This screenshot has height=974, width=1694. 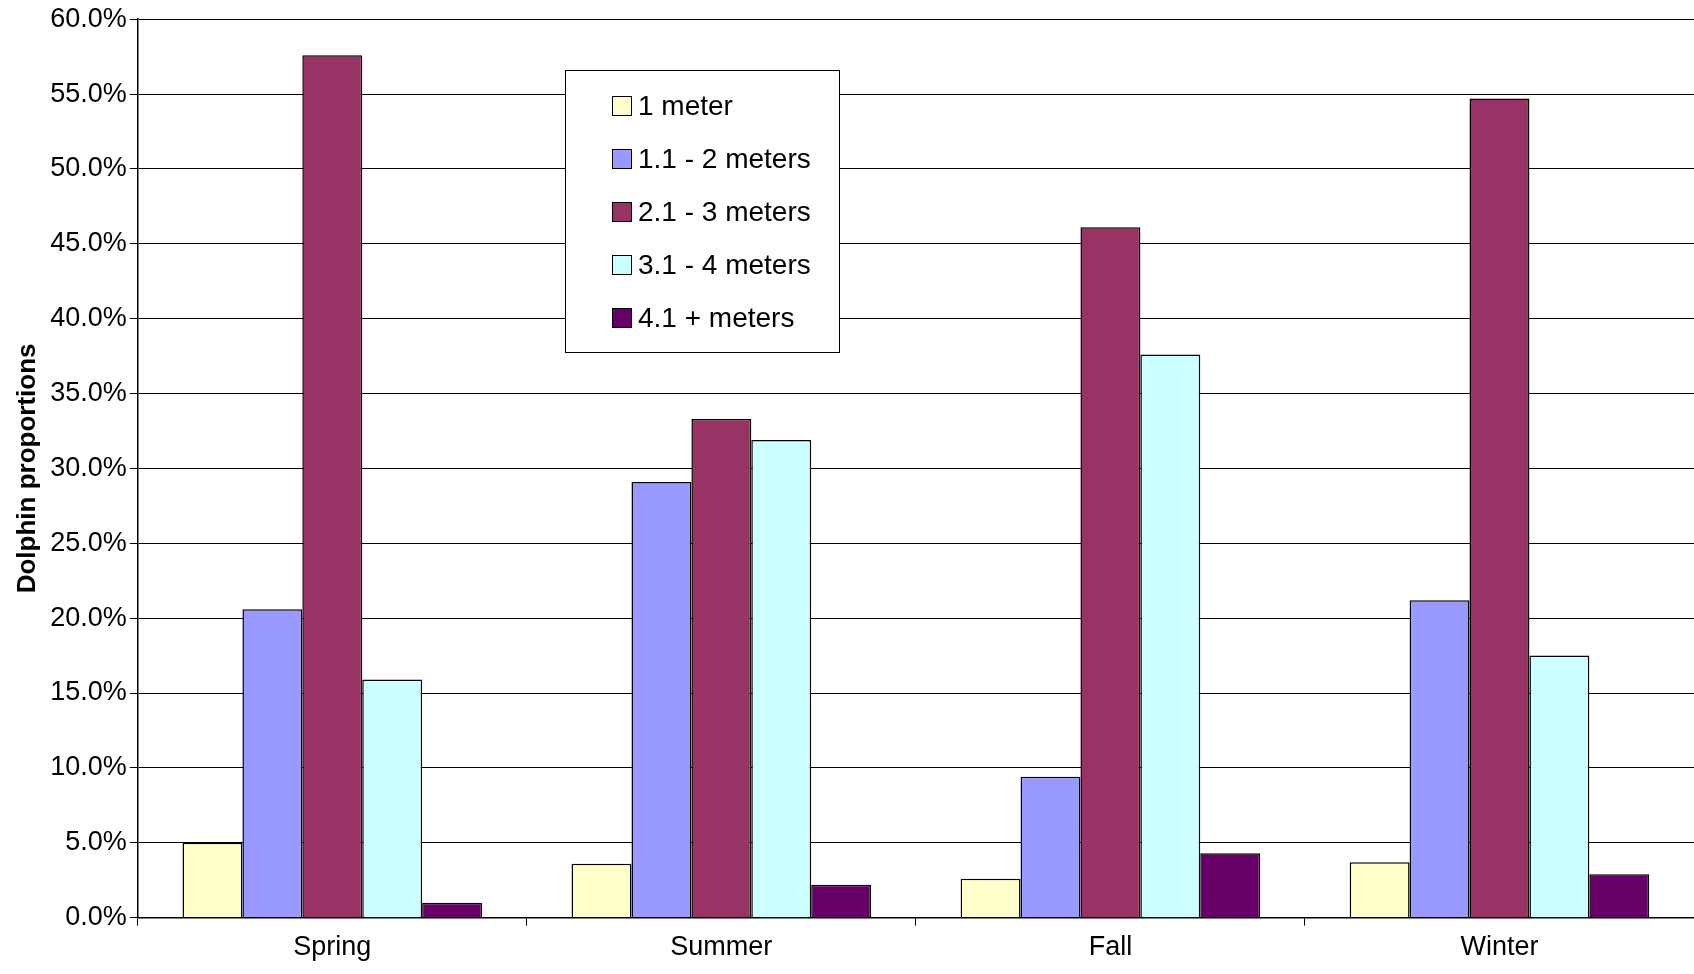 I want to click on y-tick-label: 45.0%, so click(x=88, y=242).